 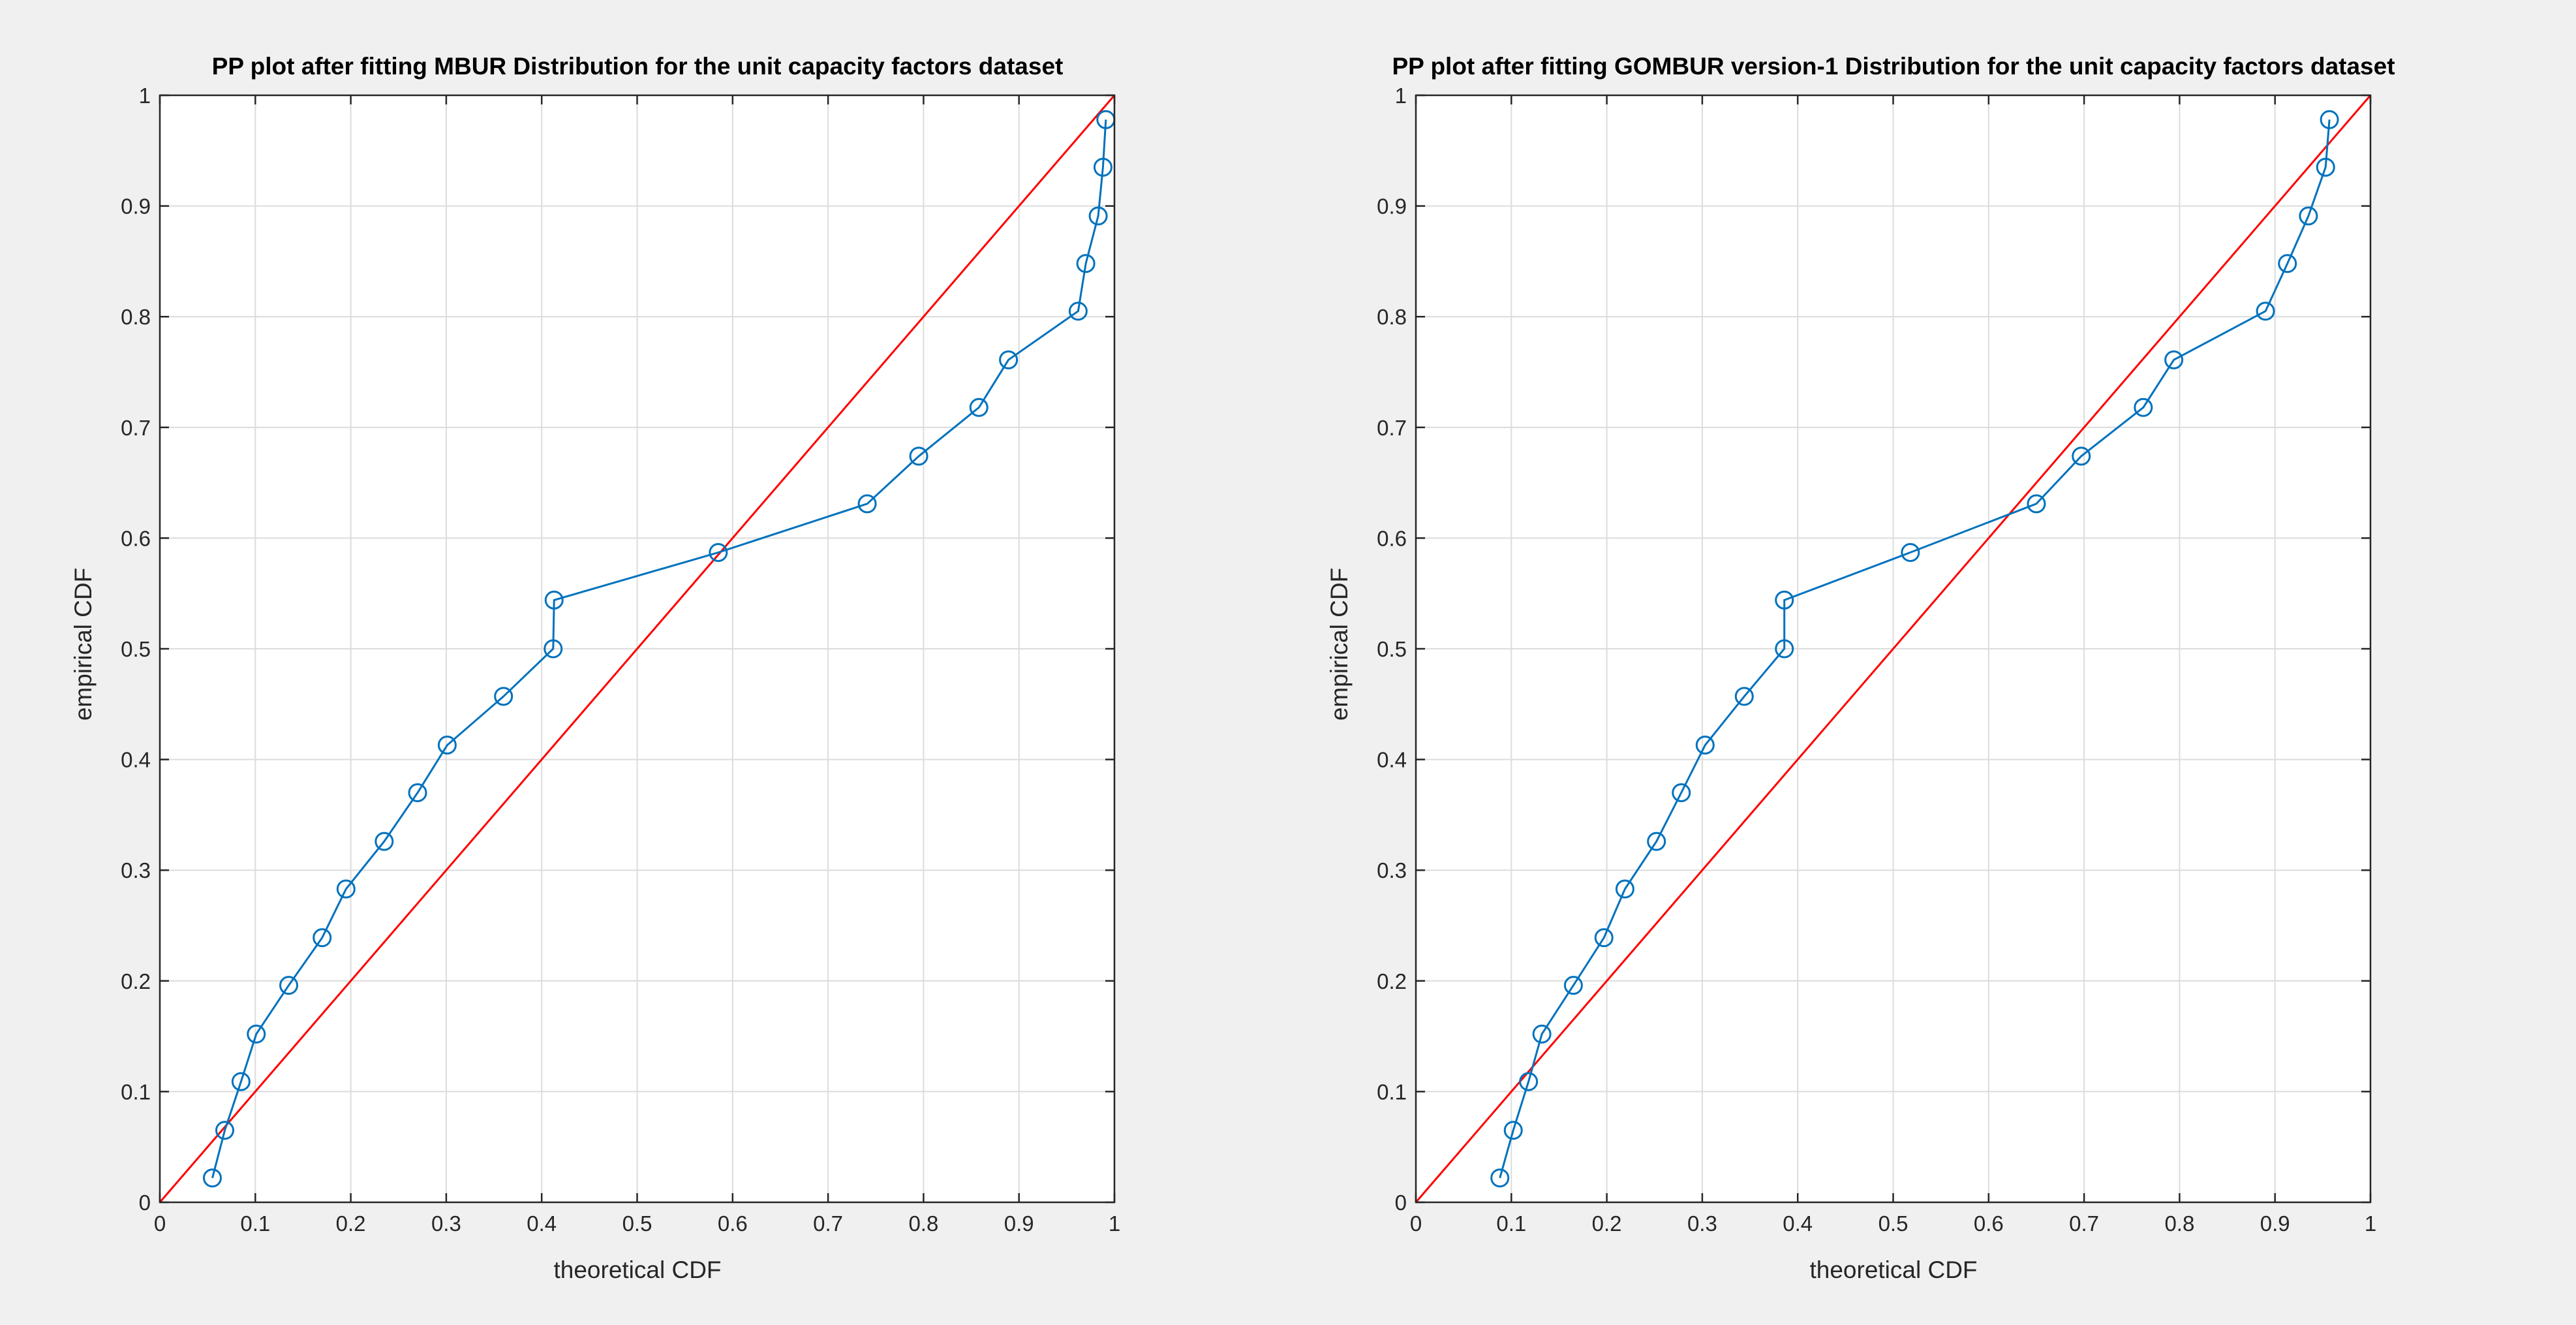 What do you see at coordinates (1340, 645) in the screenshot?
I see `y-axis-label: empirical CDF` at bounding box center [1340, 645].